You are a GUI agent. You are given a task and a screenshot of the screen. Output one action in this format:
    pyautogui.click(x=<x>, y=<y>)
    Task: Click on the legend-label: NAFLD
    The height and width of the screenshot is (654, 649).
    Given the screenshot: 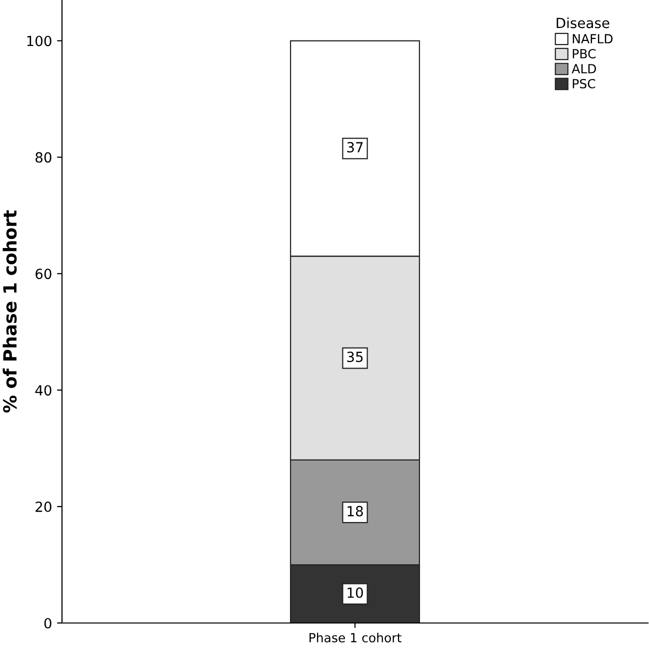 What is the action you would take?
    pyautogui.click(x=592, y=39)
    